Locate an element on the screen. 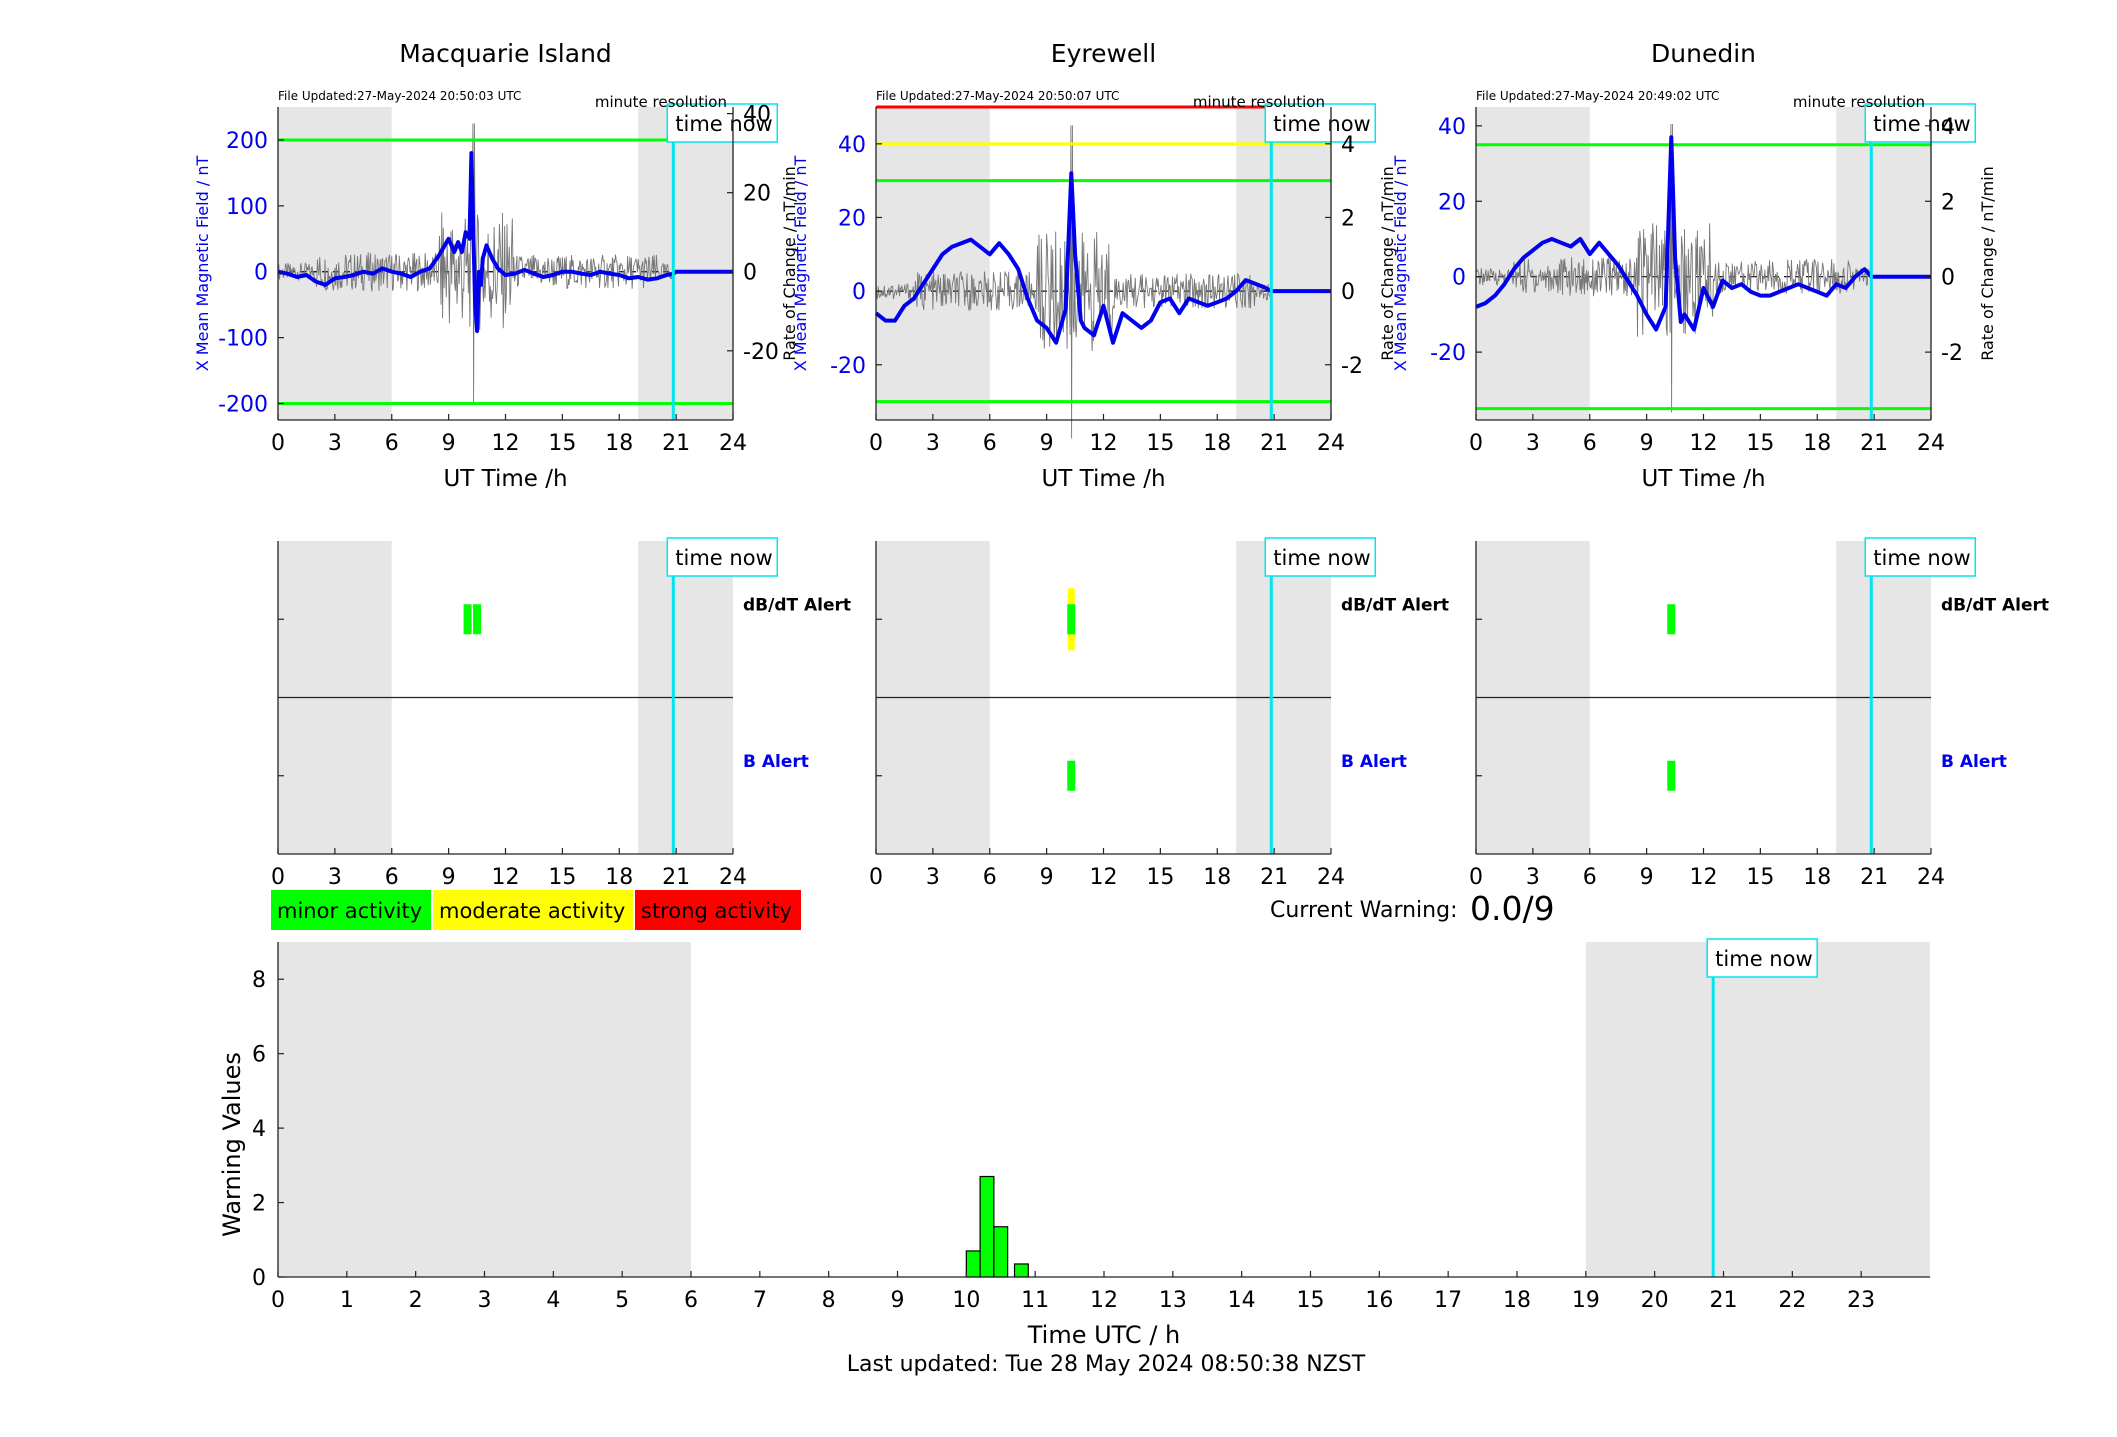 The height and width of the screenshot is (1437, 2117). y-tick-label: 8 is located at coordinates (259, 980).